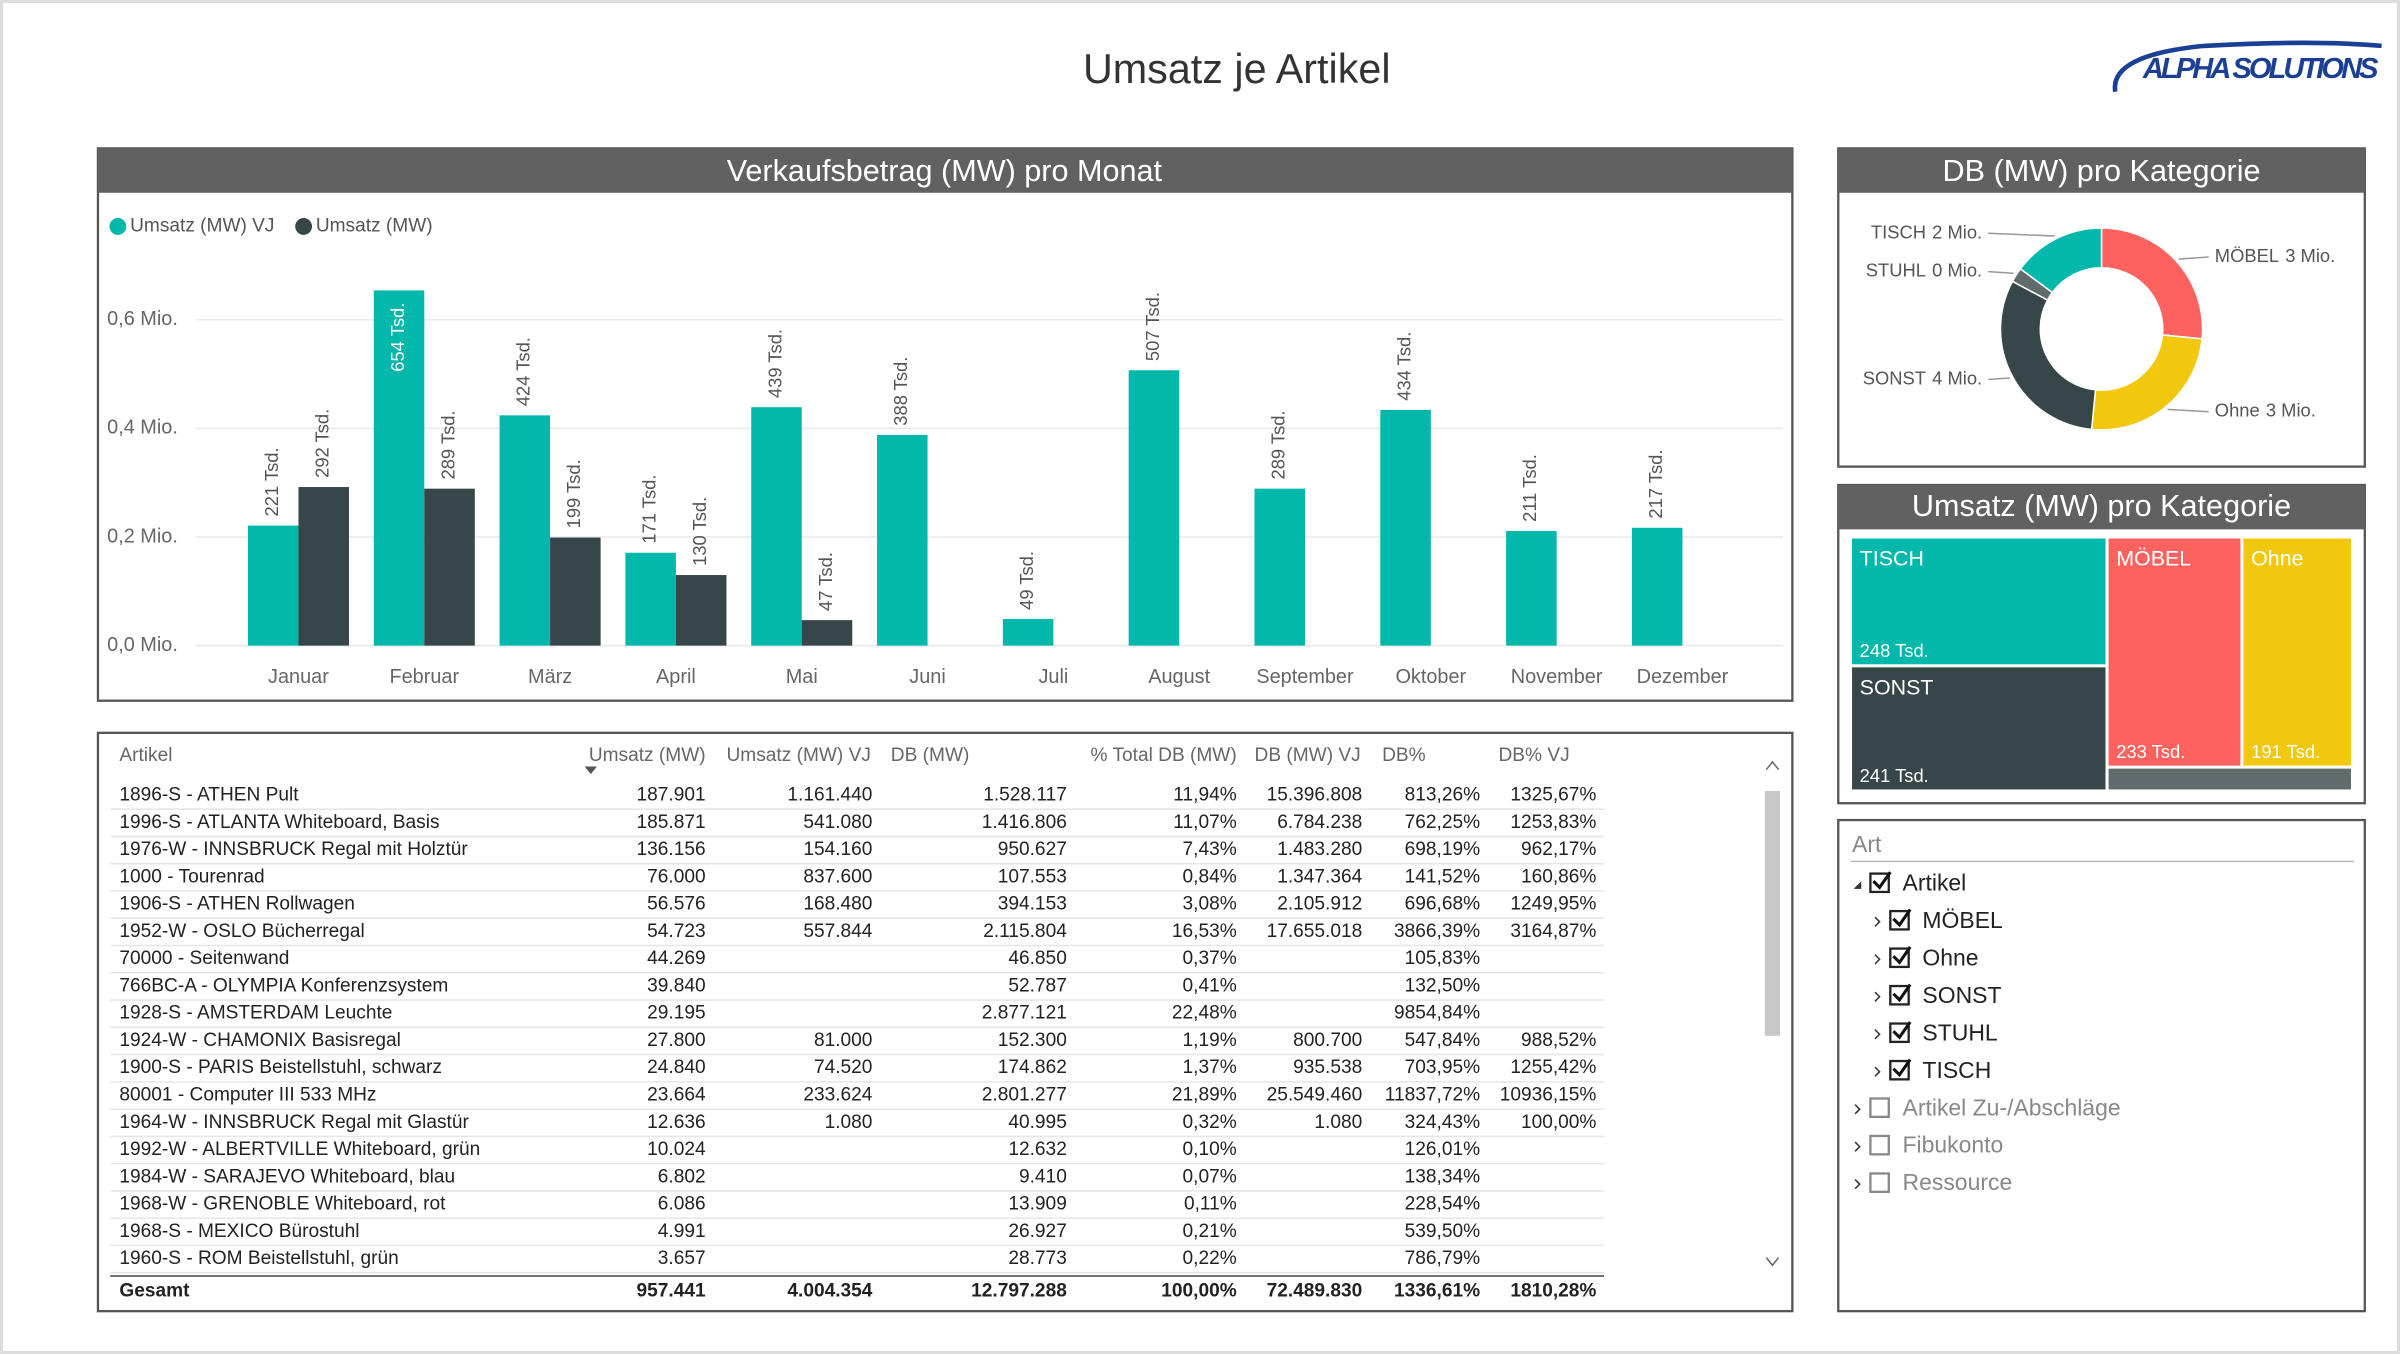  Describe the element at coordinates (1894, 775) in the screenshot. I see `tile-value: 241 Tsd.` at that location.